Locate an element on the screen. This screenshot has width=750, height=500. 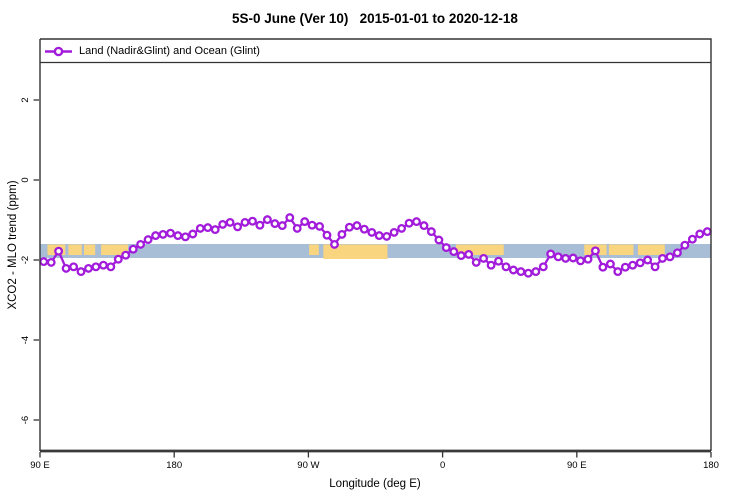
y-tick-label: -2 is located at coordinates (25, 260).